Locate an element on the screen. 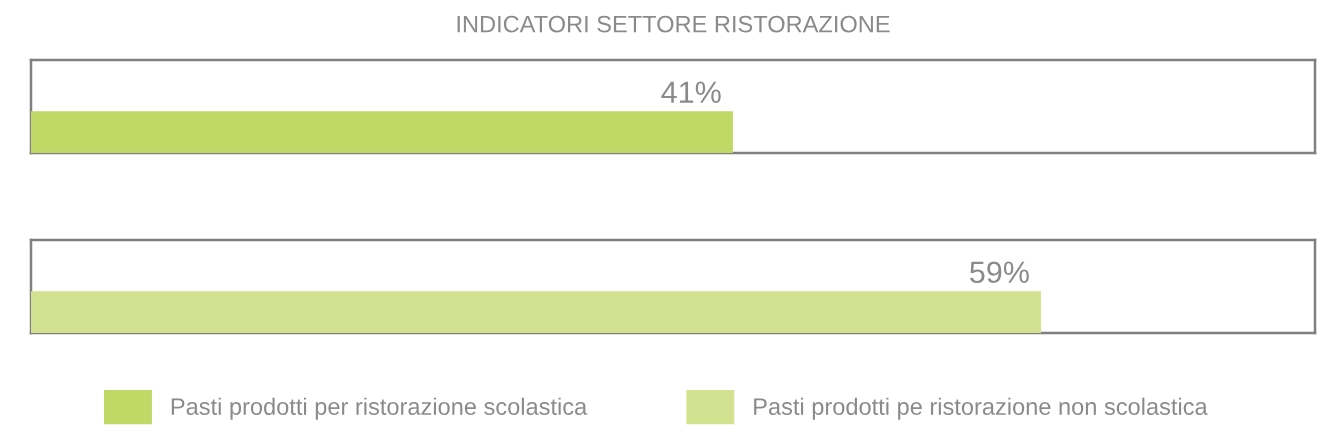 The height and width of the screenshot is (436, 1329). legend-label: Pasti prodotti pe ristorazione non scolastica is located at coordinates (981, 408).